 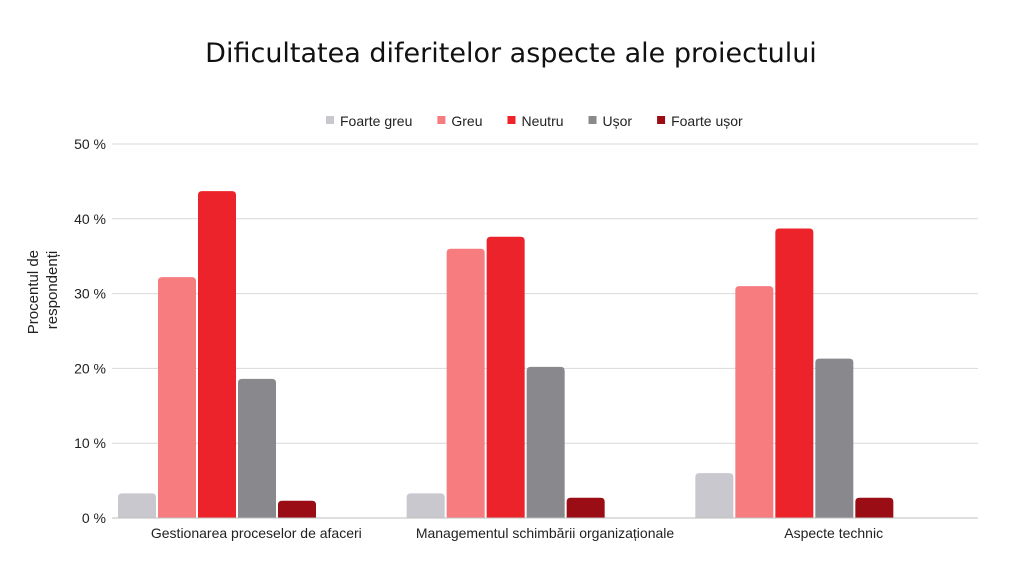 I want to click on y-tick-label: 10 %, so click(x=90, y=443).